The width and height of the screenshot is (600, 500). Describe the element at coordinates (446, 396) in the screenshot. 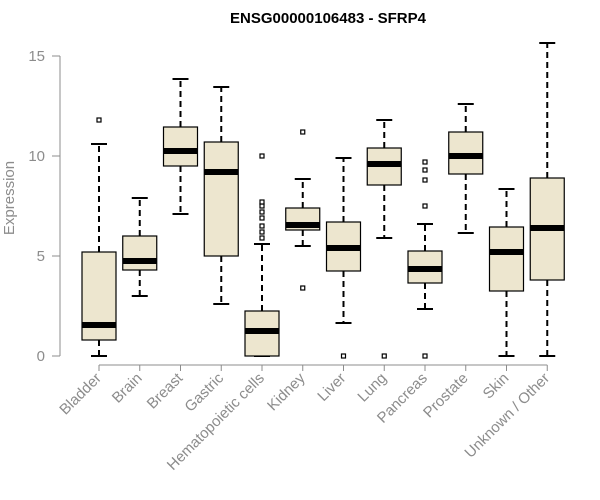

I see `x-tick-label-prostate: Prostate` at that location.